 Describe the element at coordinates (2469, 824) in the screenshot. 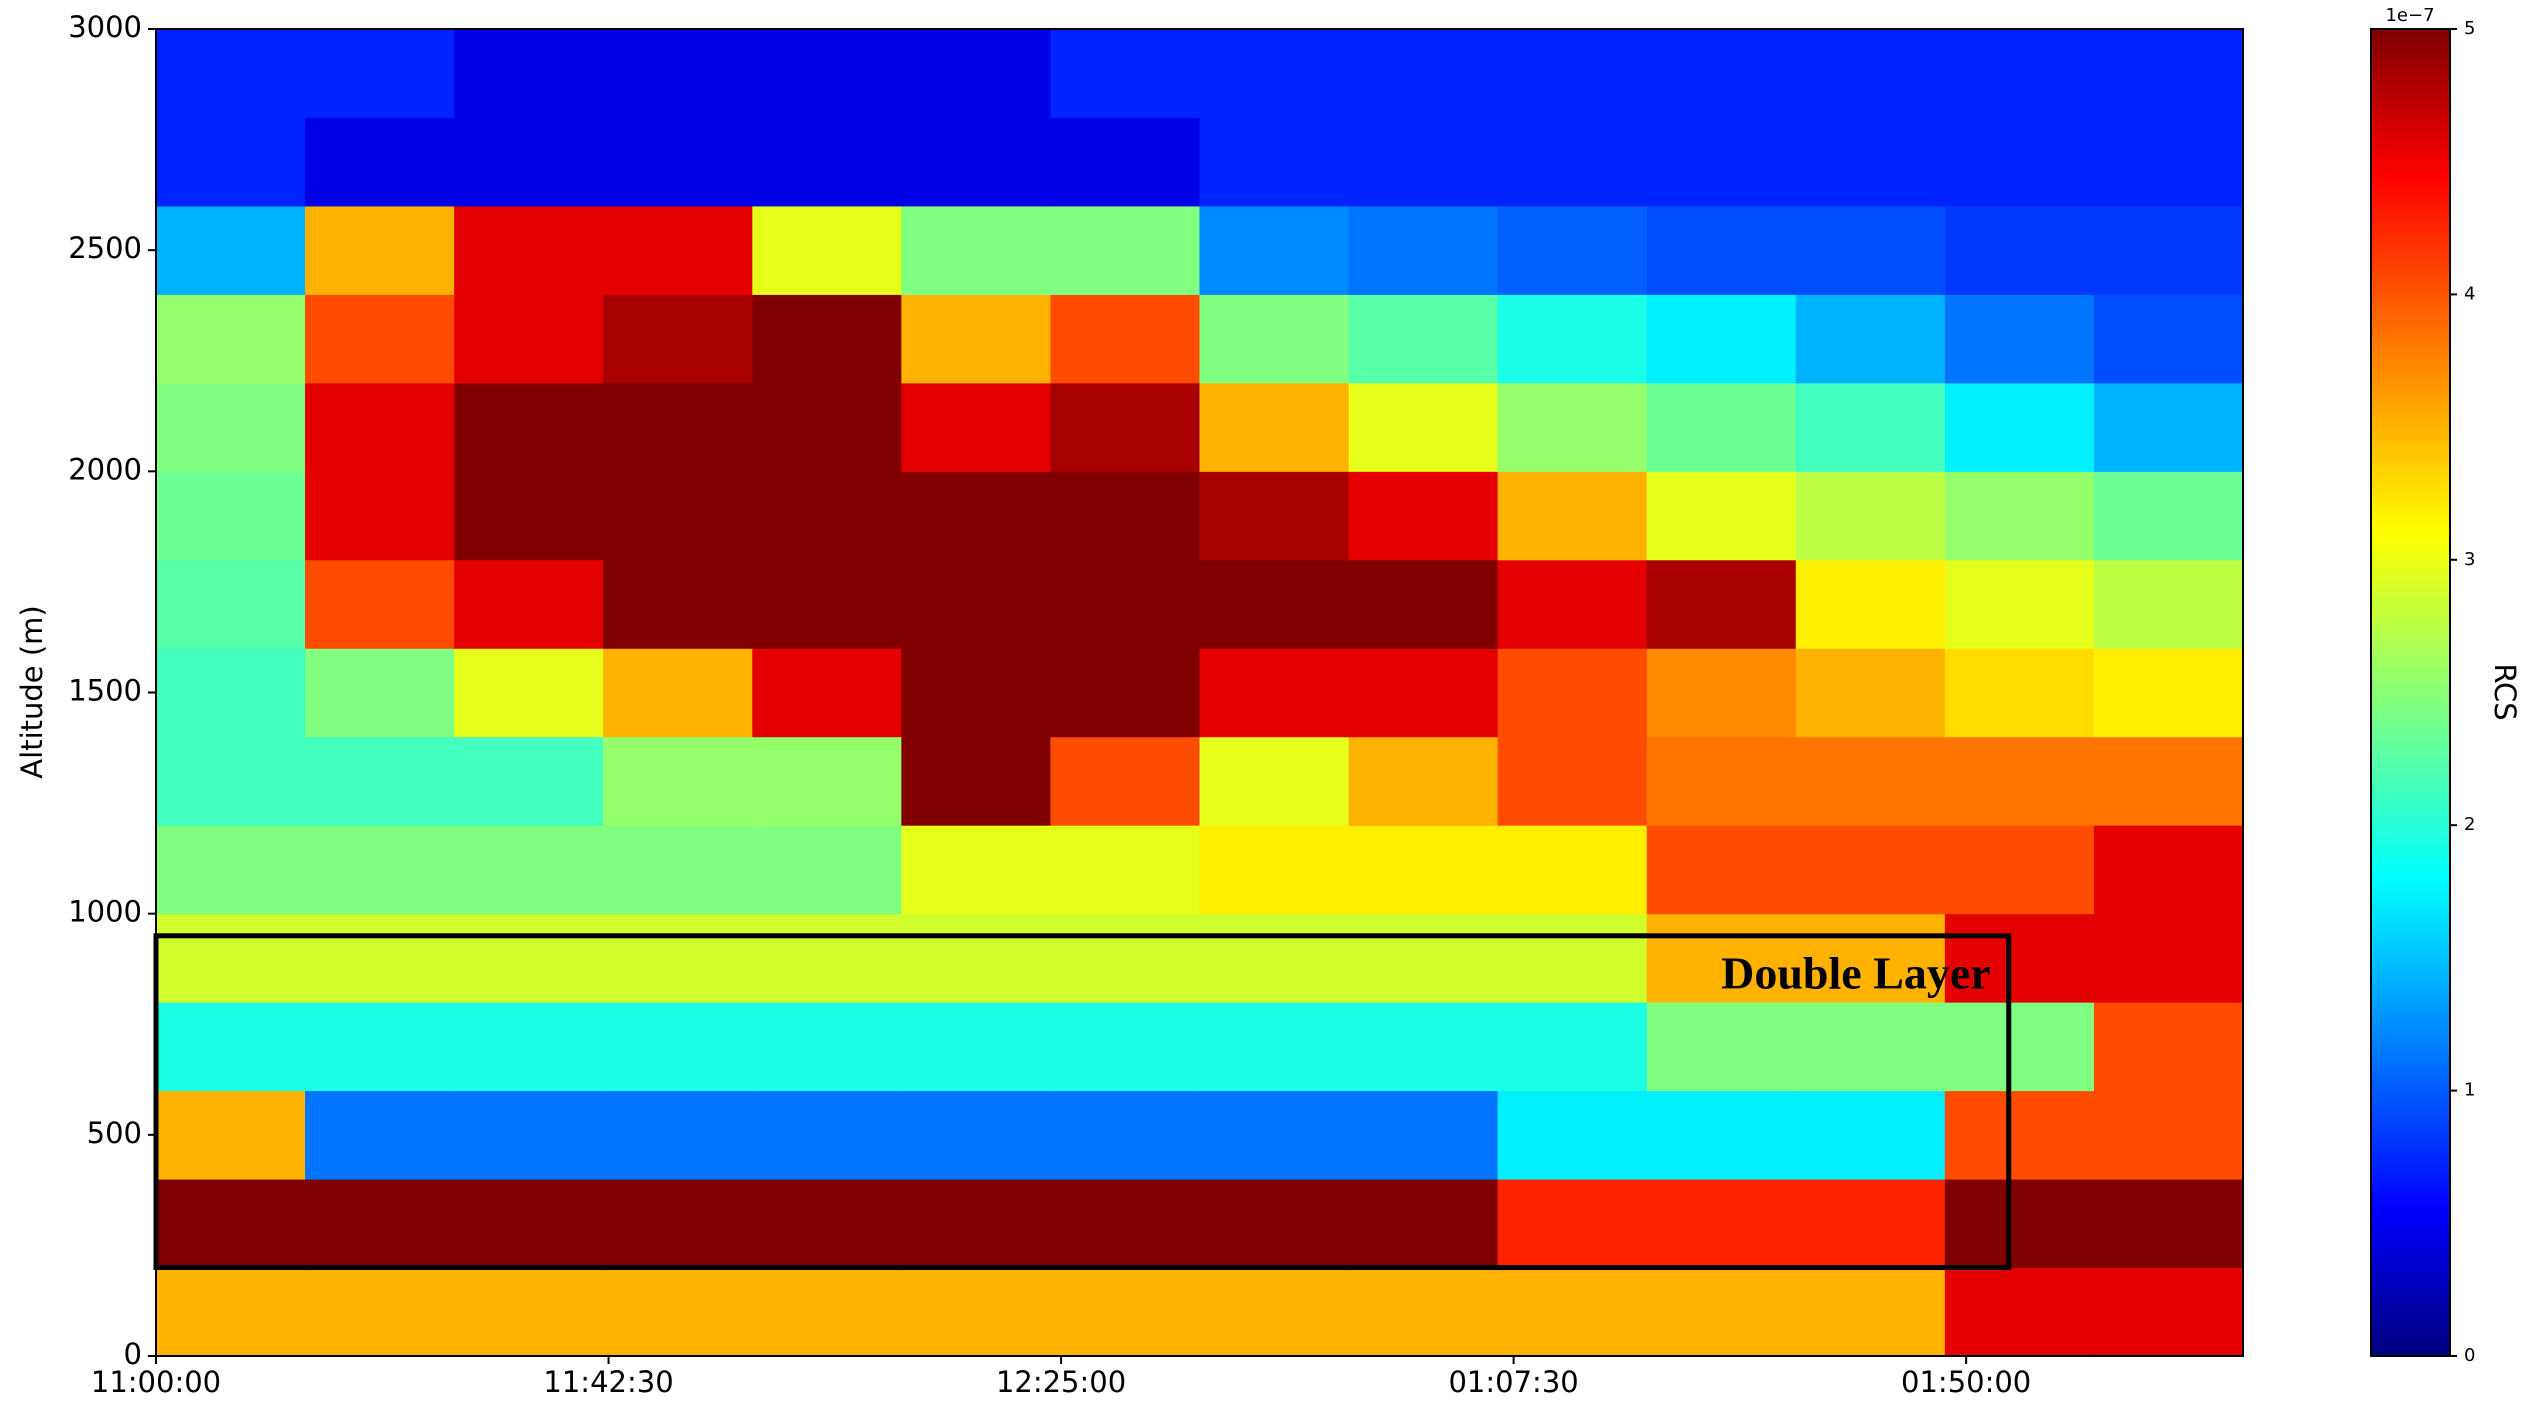

I see `colorbar-tick-label: 2` at that location.